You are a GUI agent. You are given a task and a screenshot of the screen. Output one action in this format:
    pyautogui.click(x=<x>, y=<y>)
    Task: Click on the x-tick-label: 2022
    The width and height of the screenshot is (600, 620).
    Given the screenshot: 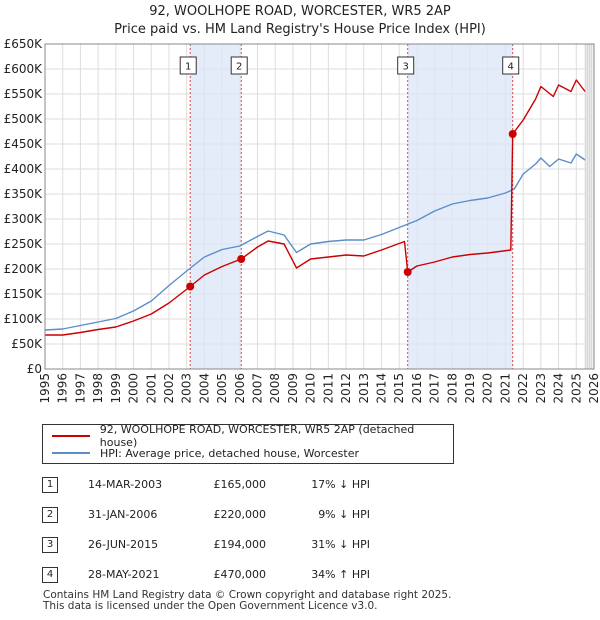 What is the action you would take?
    pyautogui.click(x=523, y=388)
    